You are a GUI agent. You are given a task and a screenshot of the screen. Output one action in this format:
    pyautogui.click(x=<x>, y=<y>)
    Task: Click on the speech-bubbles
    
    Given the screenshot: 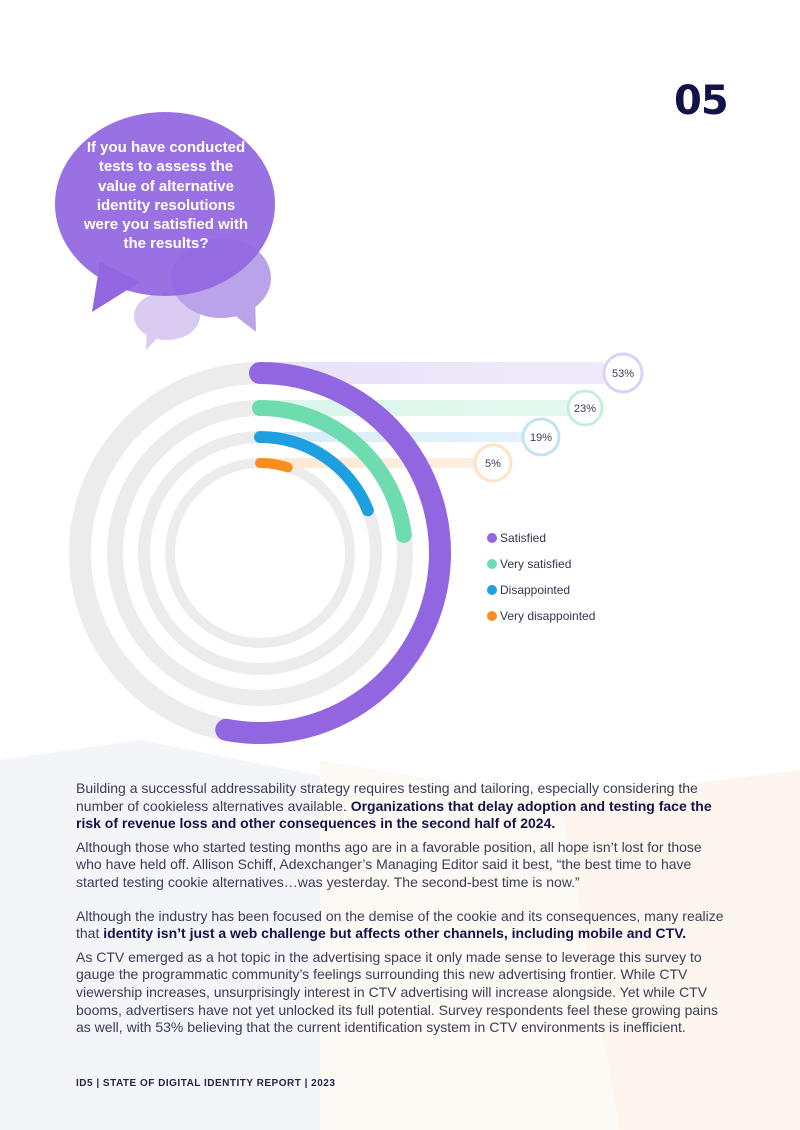 What is the action you would take?
    pyautogui.click(x=165, y=231)
    